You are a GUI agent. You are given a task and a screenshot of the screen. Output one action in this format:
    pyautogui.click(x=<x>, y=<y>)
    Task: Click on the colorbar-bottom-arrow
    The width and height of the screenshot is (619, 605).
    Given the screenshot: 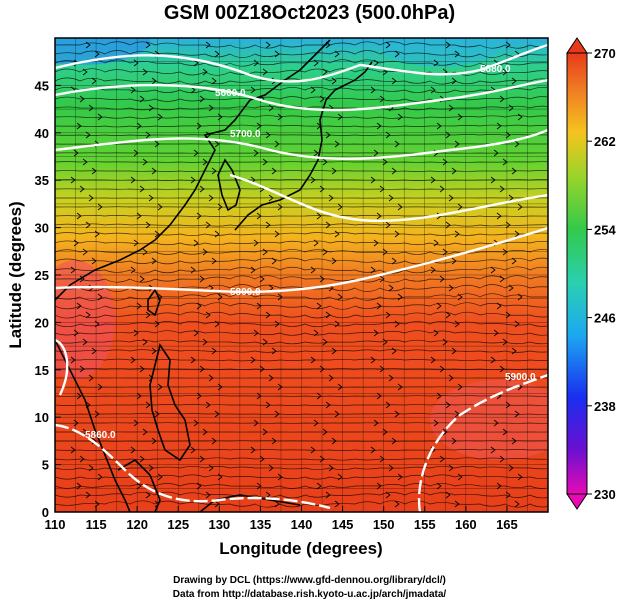 What is the action you would take?
    pyautogui.click(x=577, y=501)
    